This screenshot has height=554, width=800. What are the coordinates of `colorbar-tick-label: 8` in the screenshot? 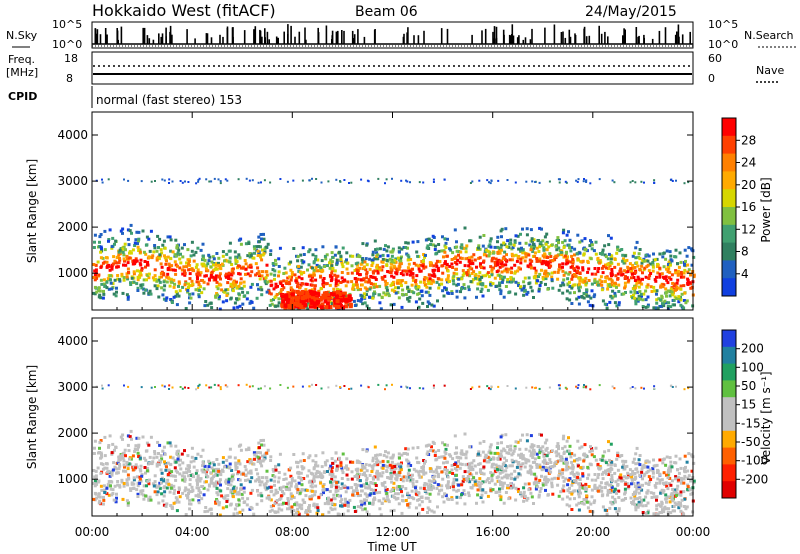 It's located at (745, 252).